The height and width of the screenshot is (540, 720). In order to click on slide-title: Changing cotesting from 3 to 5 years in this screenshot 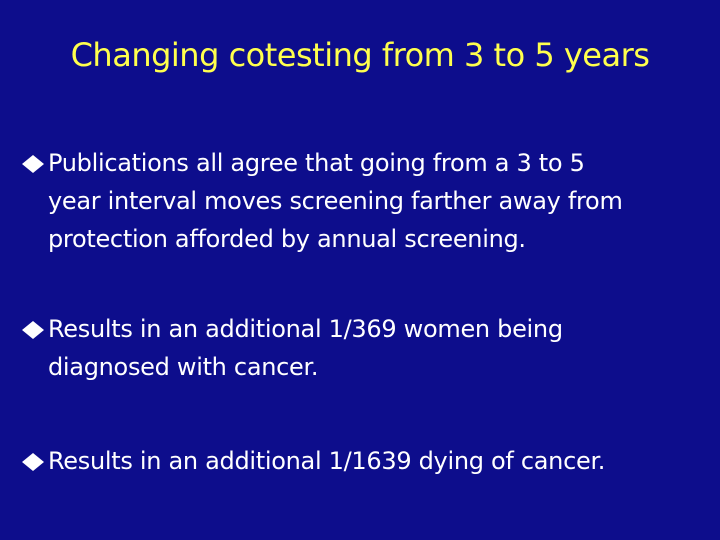, I will do `click(360, 55)`.